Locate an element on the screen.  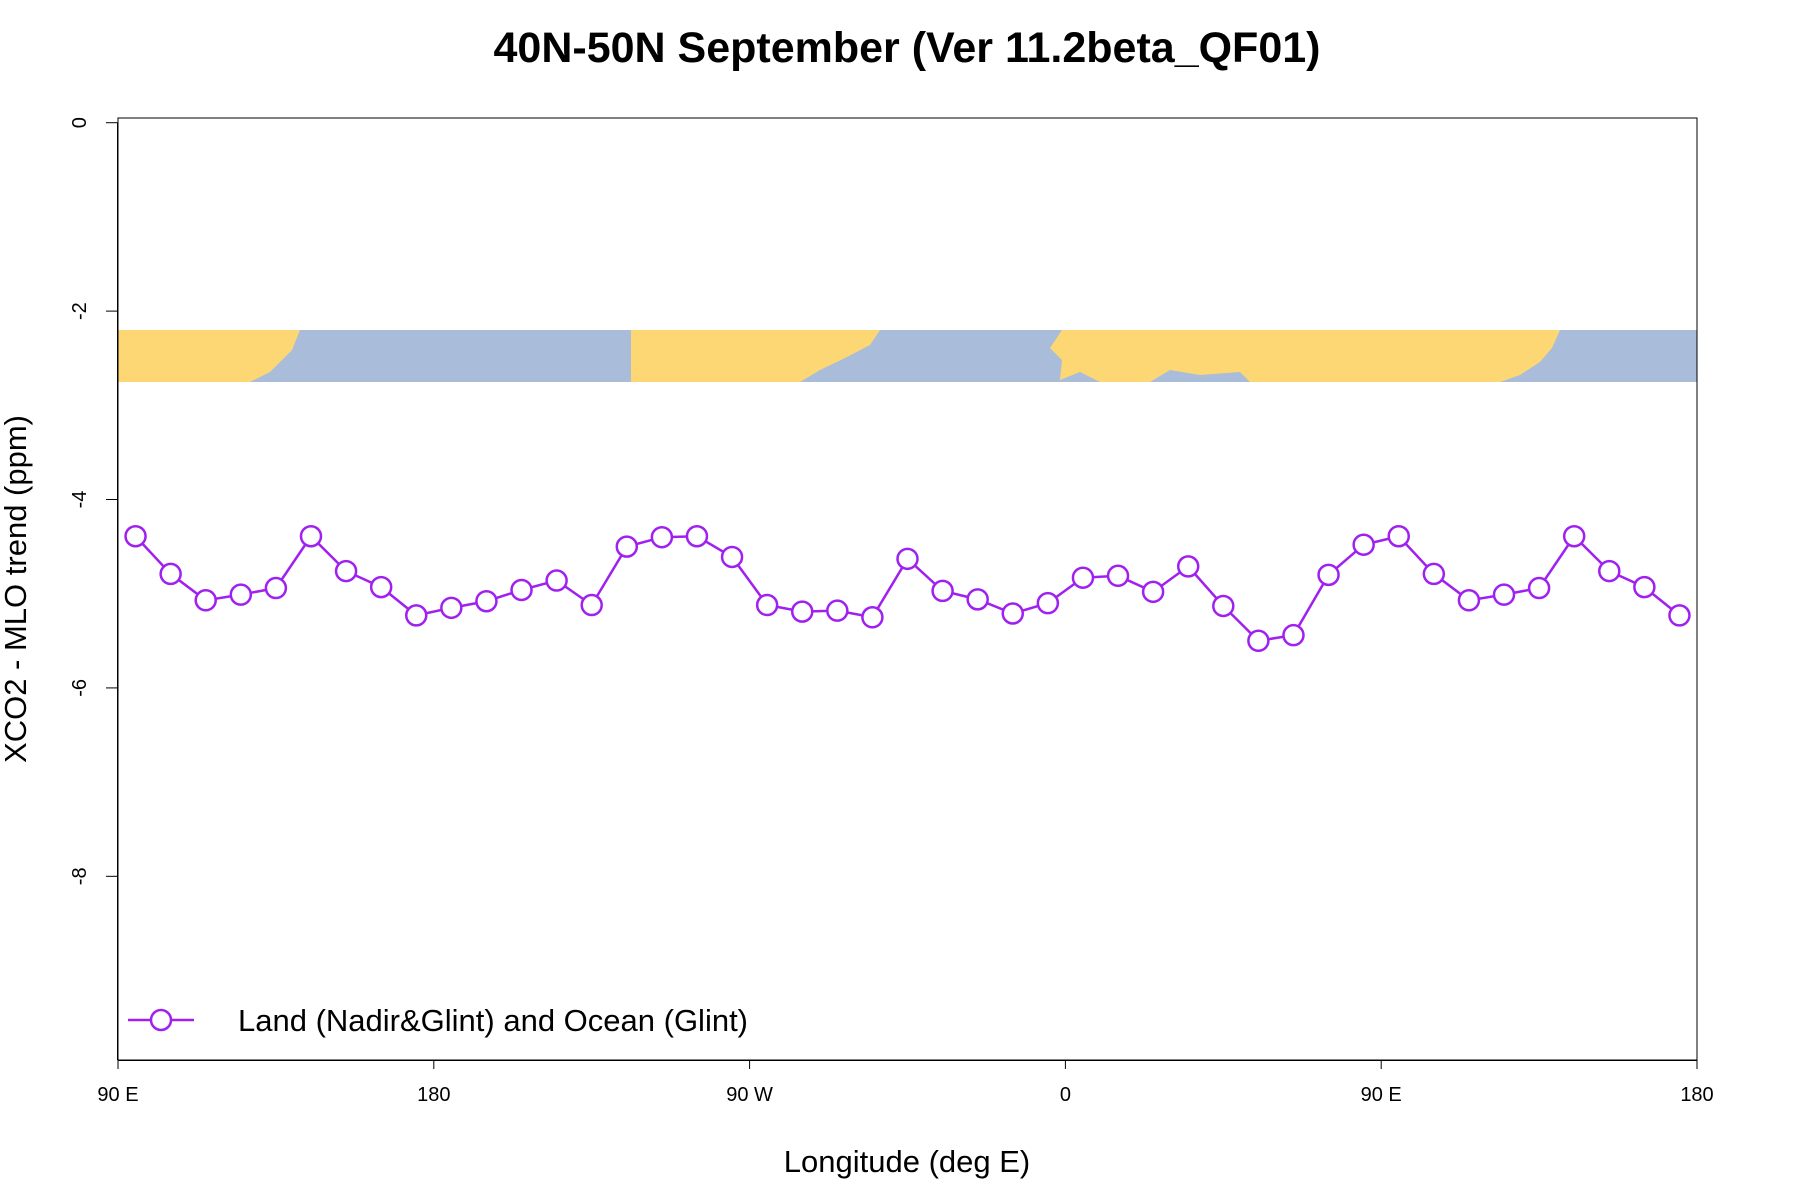
y-tick-label: -6 is located at coordinates (80, 688).